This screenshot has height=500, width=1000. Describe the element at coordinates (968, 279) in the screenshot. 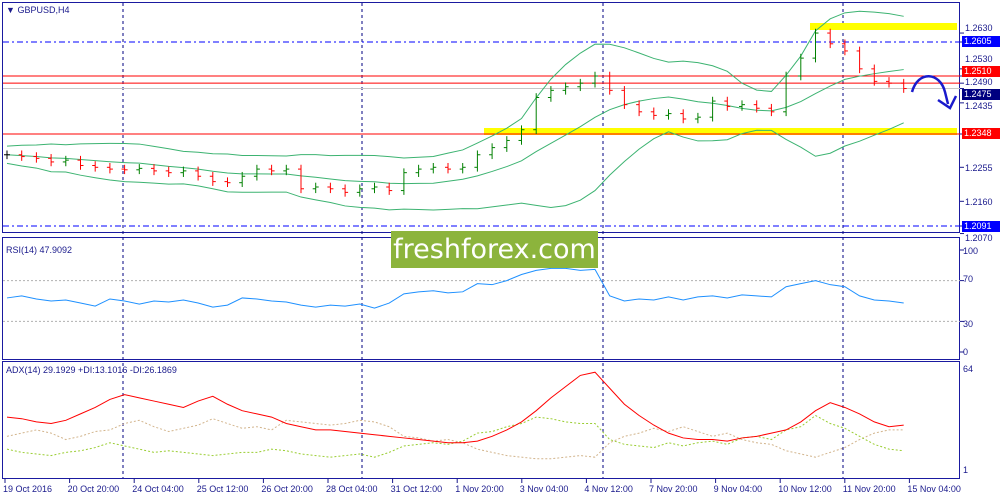

I see `rsi-level: 70` at that location.